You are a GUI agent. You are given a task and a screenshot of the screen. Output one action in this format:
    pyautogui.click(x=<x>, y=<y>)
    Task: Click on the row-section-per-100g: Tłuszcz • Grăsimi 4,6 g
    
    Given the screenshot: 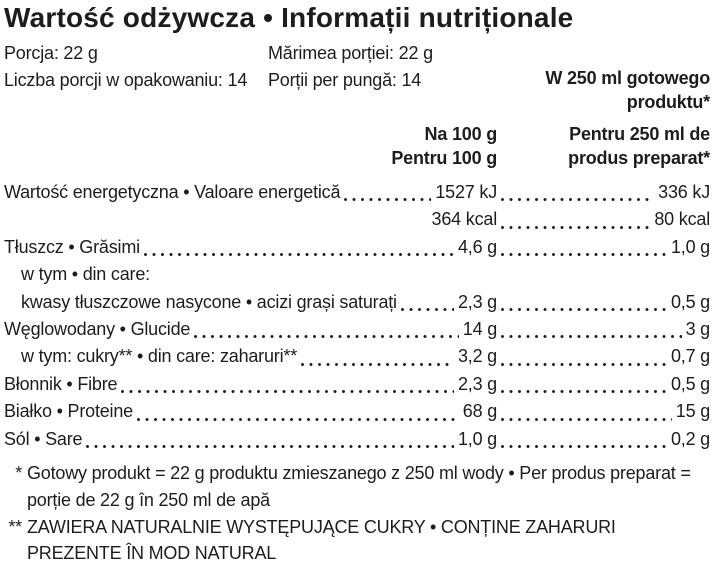 What is the action you would take?
    pyautogui.click(x=250, y=247)
    